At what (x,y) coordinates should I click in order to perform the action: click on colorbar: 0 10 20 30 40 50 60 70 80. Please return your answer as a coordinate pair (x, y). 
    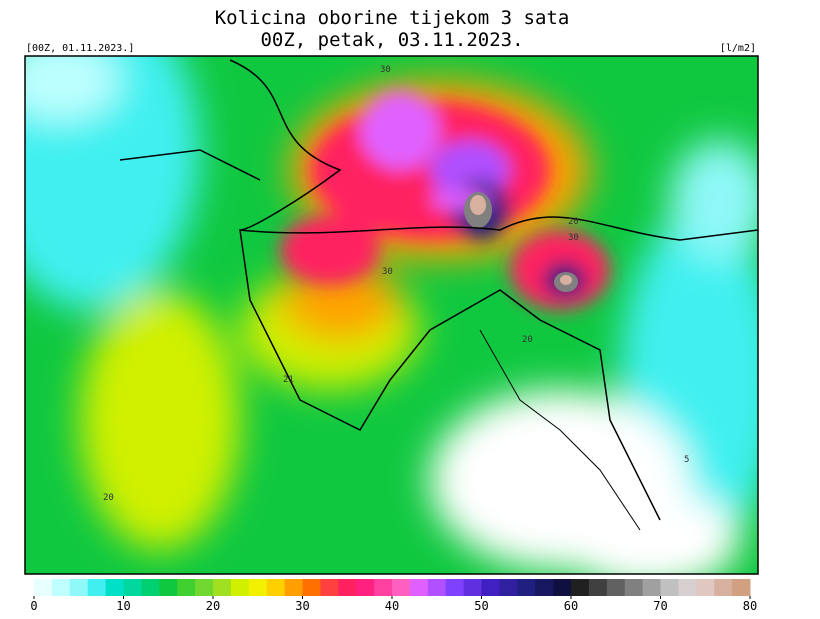
    Looking at the image, I should click on (393, 596).